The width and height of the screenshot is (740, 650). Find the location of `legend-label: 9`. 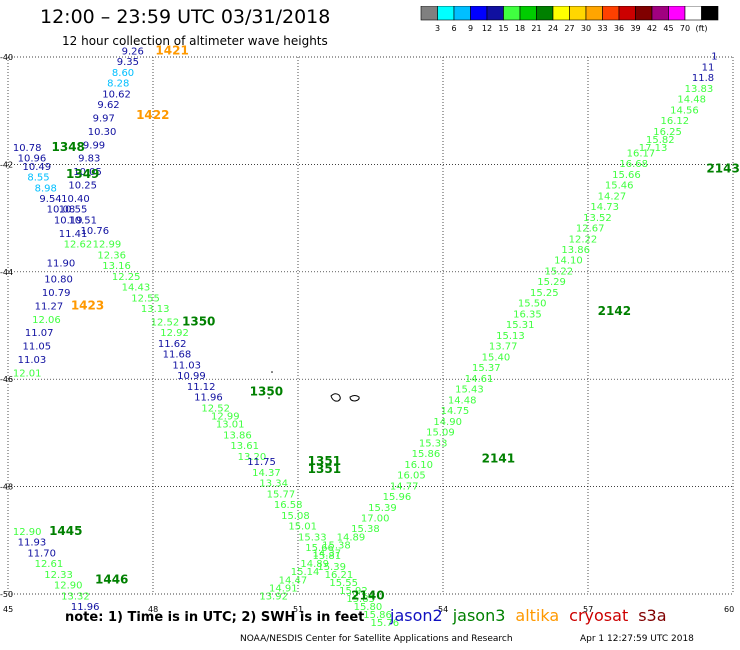

legend-label: 9 is located at coordinates (470, 28).